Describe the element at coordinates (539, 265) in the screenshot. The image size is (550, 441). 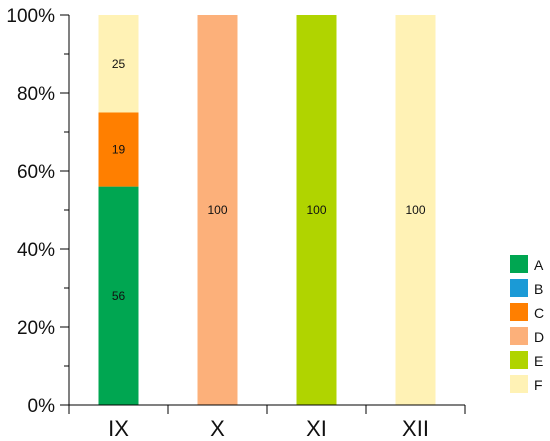
I see `legend-label-A: A` at that location.